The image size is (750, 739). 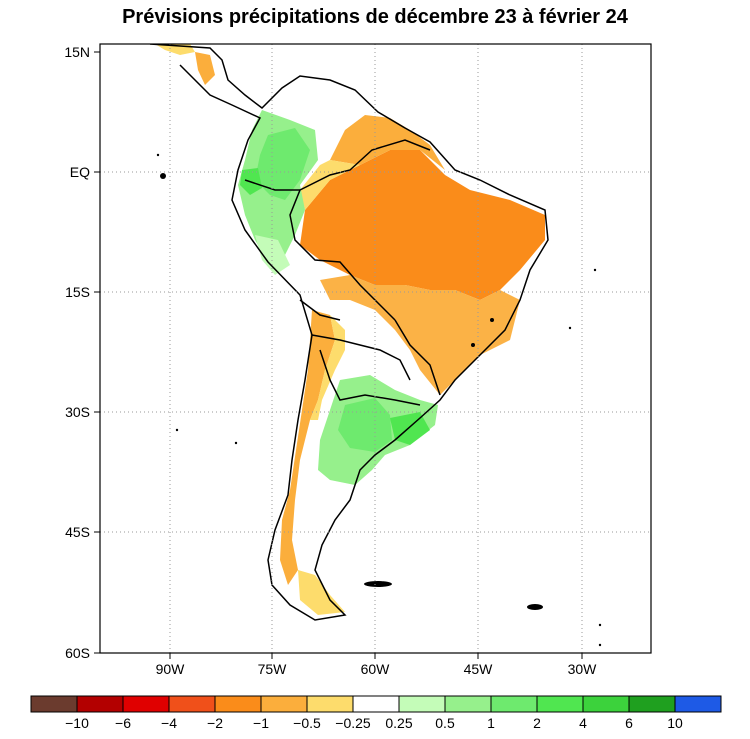 I want to click on wet-anomaly-northwest-dark, so click(x=282, y=164).